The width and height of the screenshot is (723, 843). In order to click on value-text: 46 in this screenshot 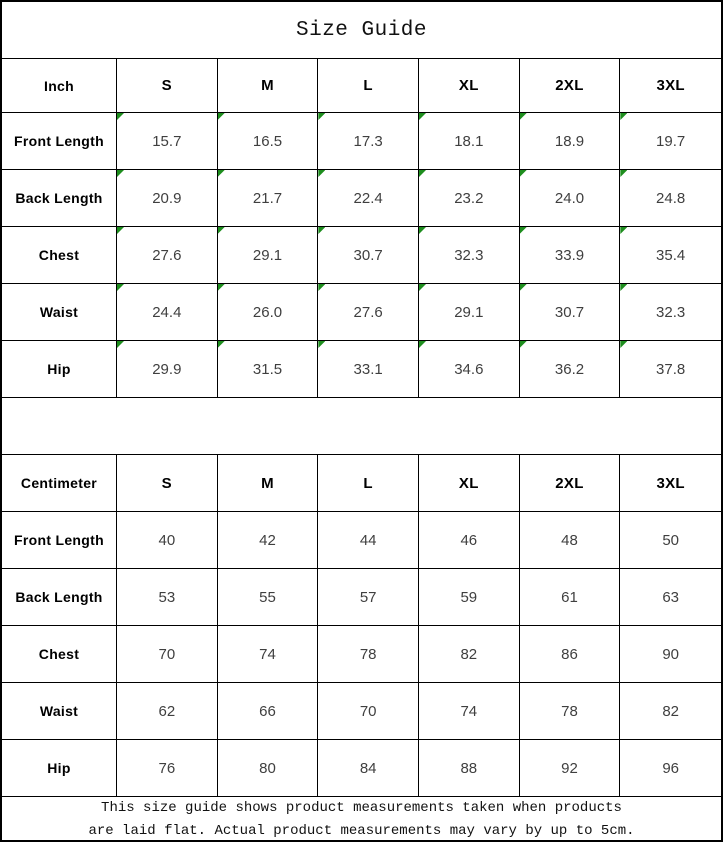, I will do `click(469, 540)`.